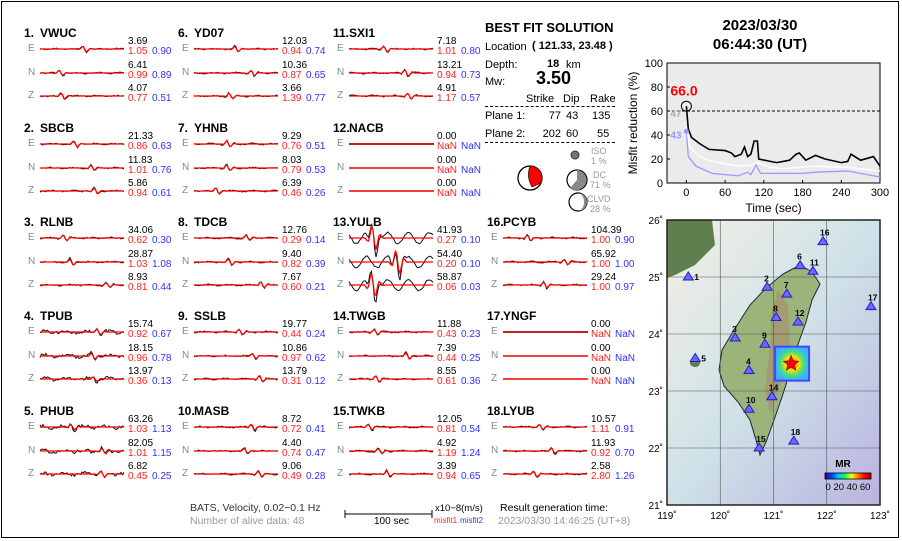 The image size is (902, 541). Describe the element at coordinates (575, 155) in the screenshot. I see `iso-icon` at that location.